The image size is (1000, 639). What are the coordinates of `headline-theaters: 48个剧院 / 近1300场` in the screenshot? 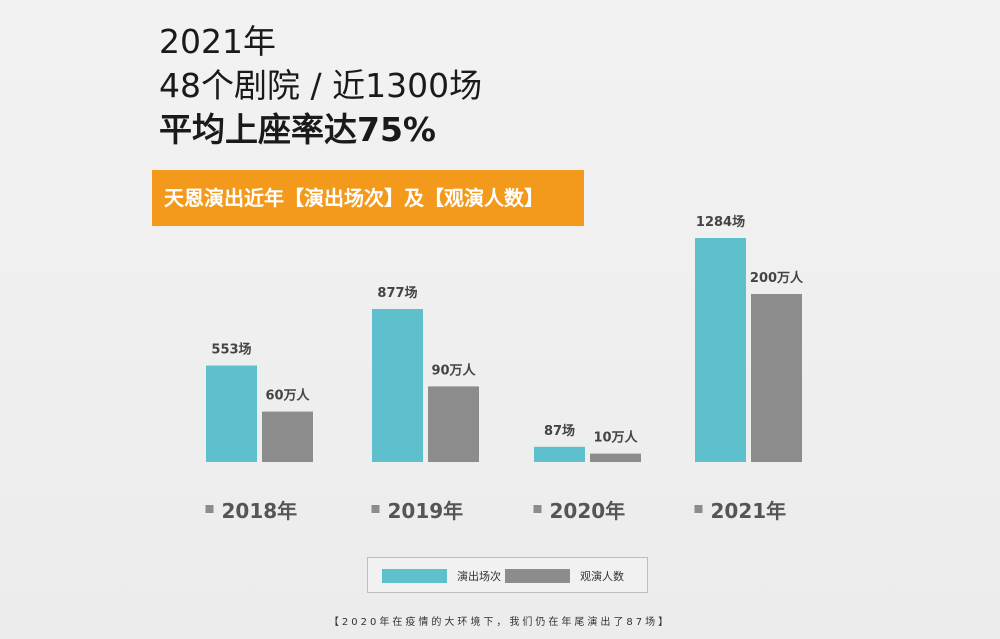 It's located at (321, 85).